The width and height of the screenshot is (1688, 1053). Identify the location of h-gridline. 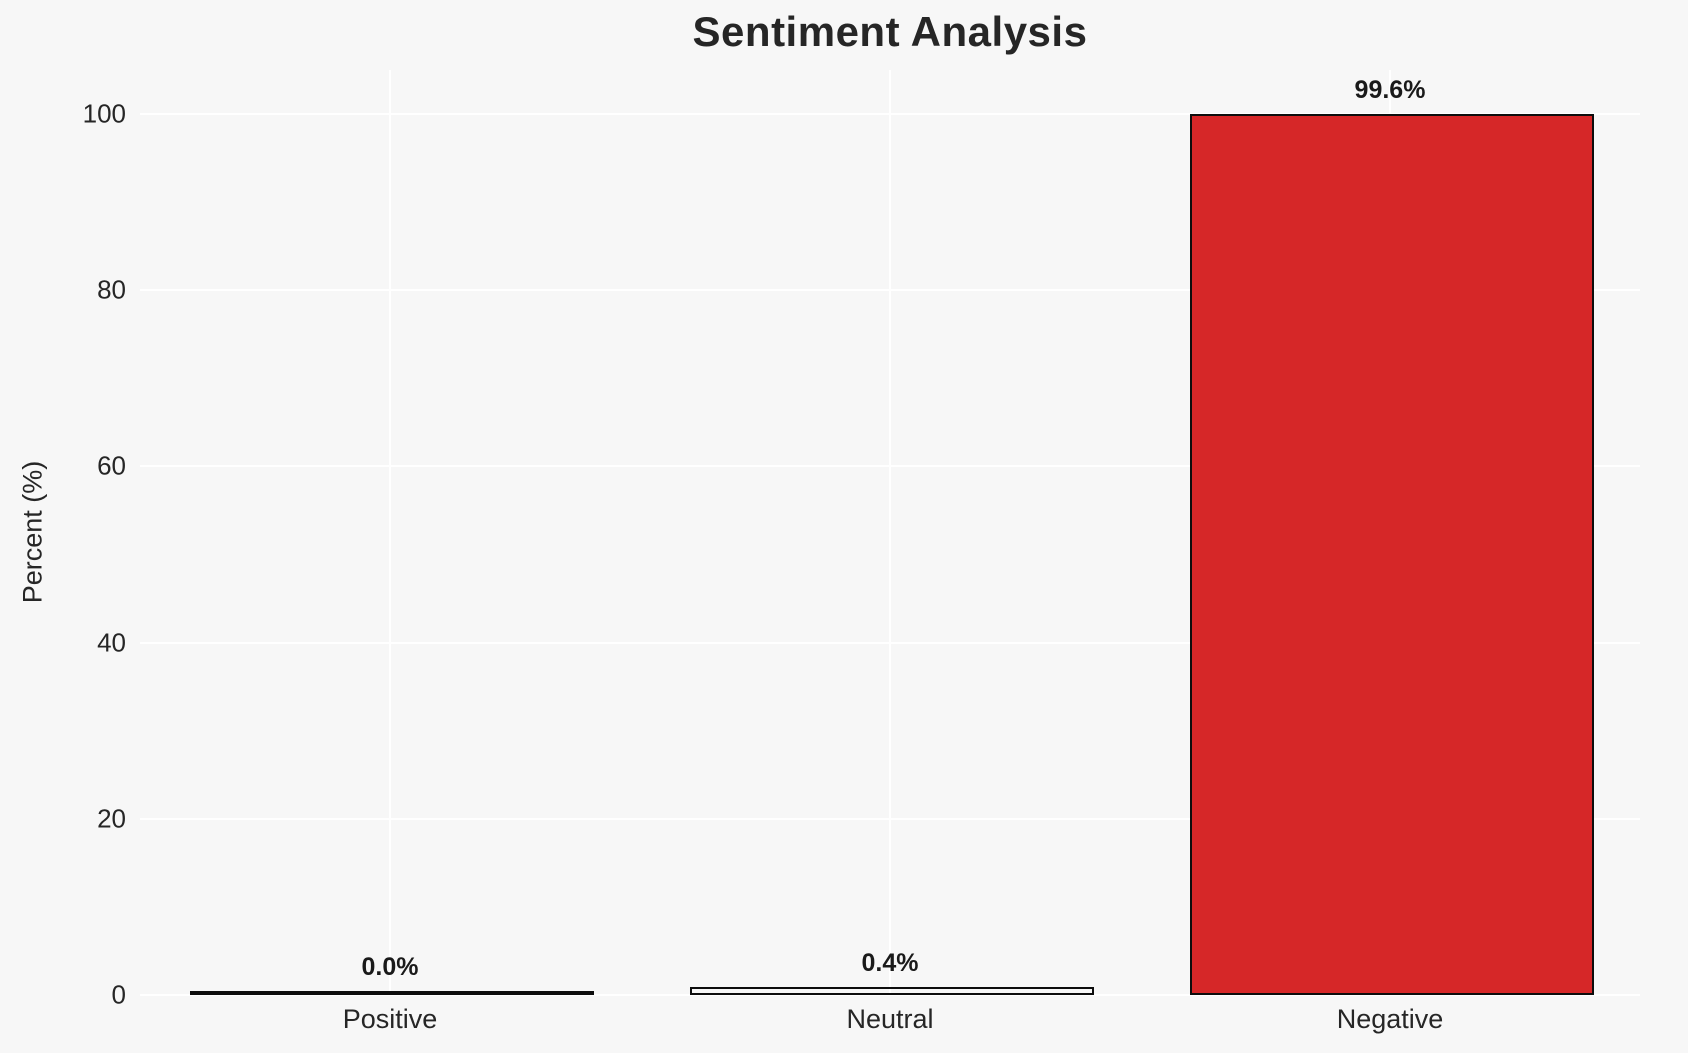
(890, 995).